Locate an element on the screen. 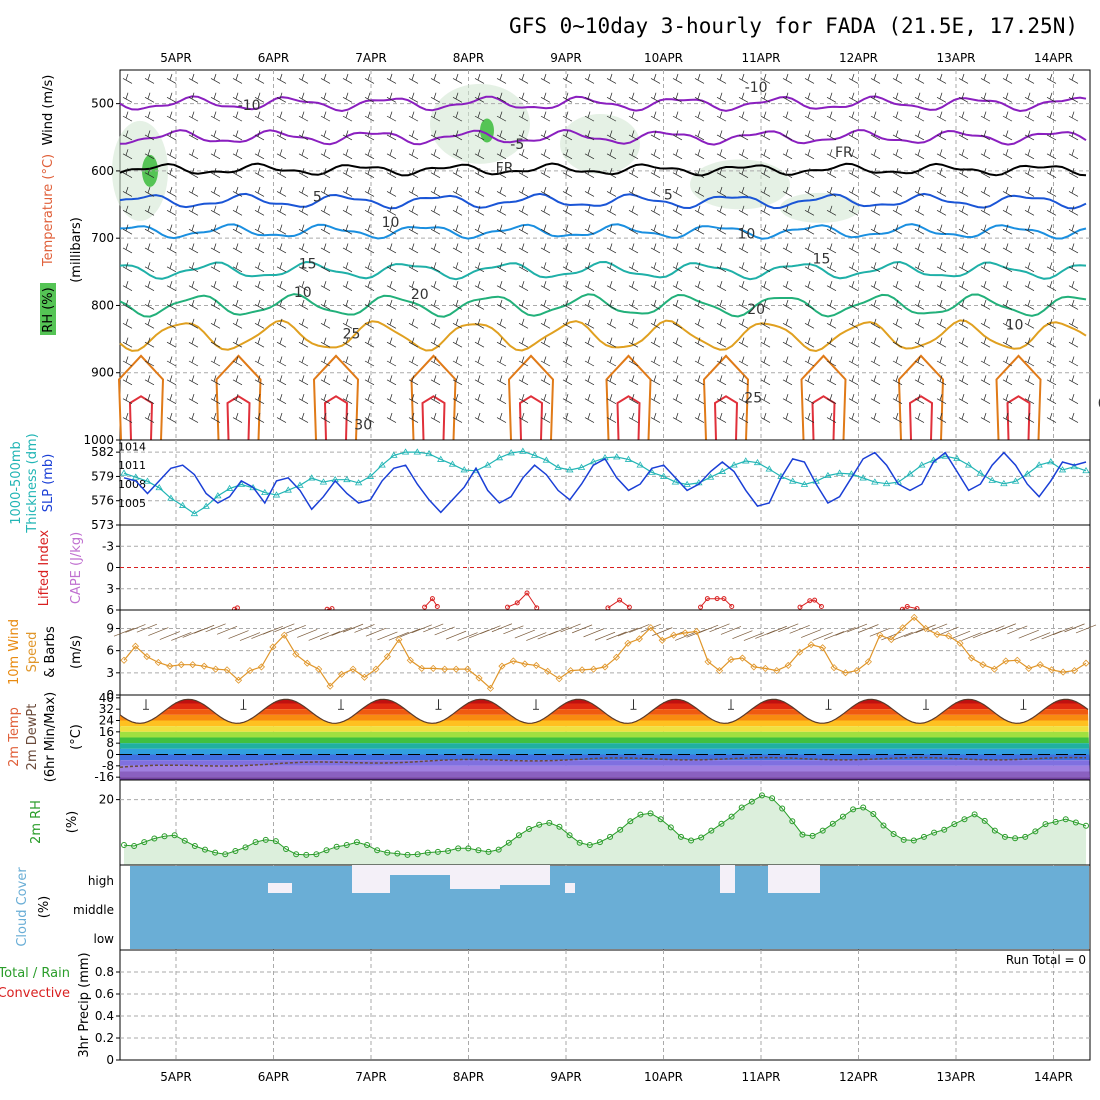 The image size is (1100, 1100). cloud-clear is located at coordinates (475, 877).